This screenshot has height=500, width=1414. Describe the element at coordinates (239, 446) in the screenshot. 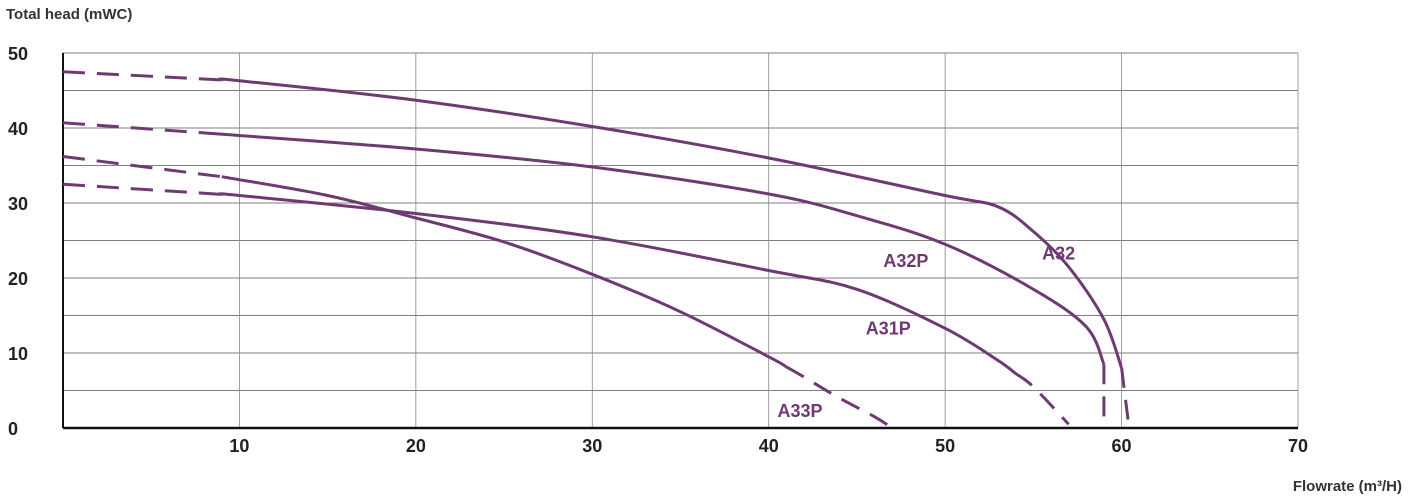

I see `x-tick-label: 10` at that location.